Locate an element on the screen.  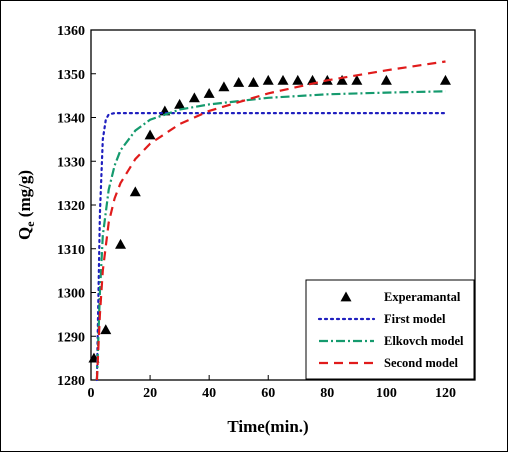
y-axis-title-sub: e is located at coordinates (30, 224).